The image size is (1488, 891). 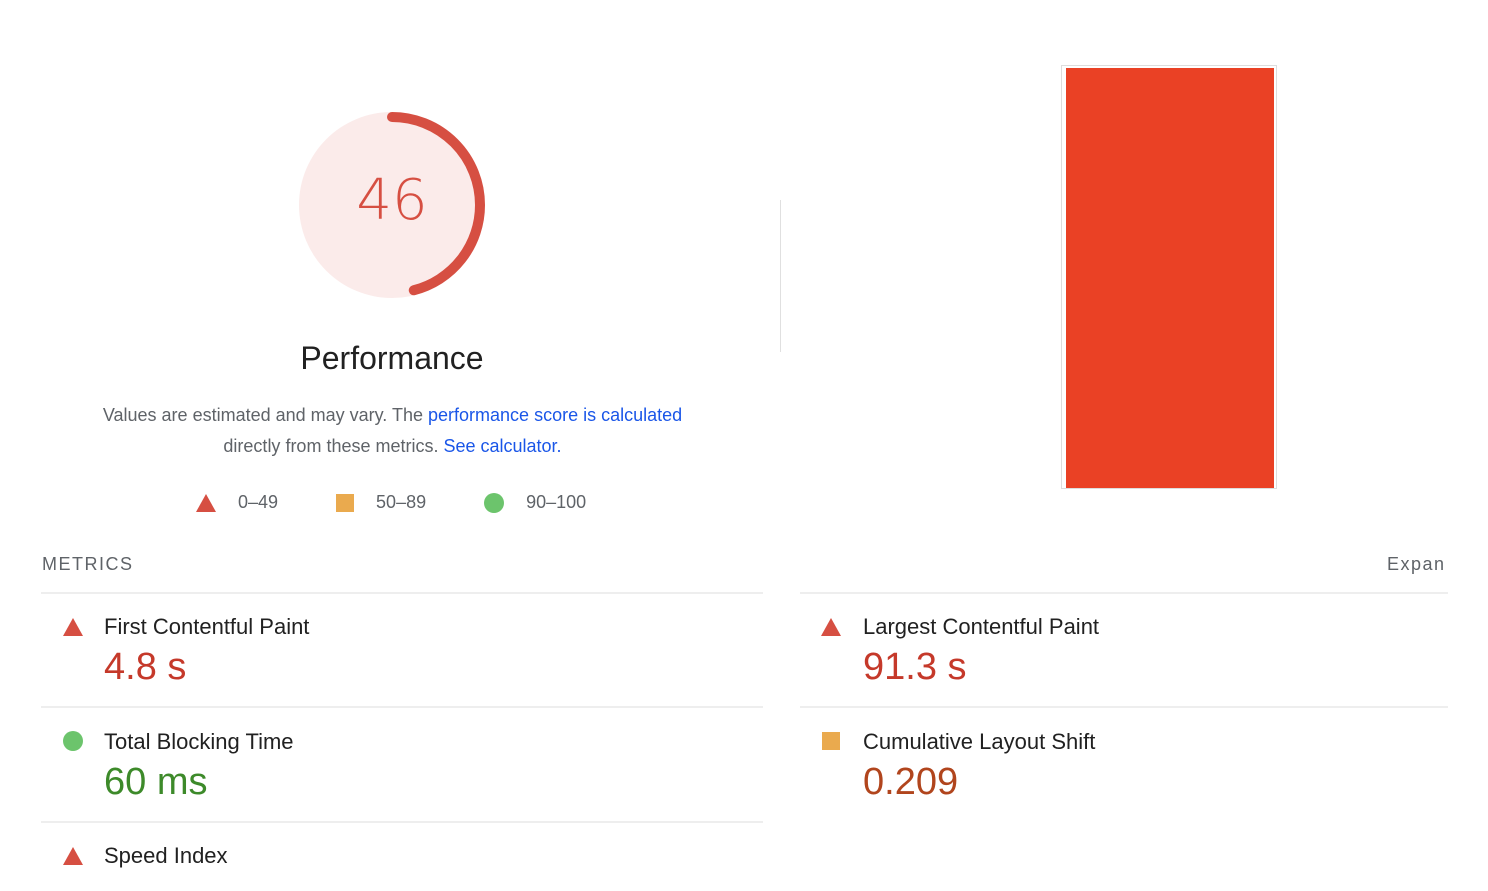 What do you see at coordinates (392, 358) in the screenshot?
I see `category-title: Performance` at bounding box center [392, 358].